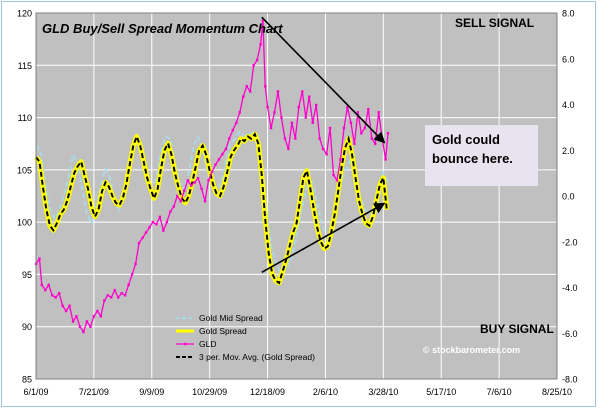  Describe the element at coordinates (27, 275) in the screenshot. I see `y-left-tick-label: 95` at that location.